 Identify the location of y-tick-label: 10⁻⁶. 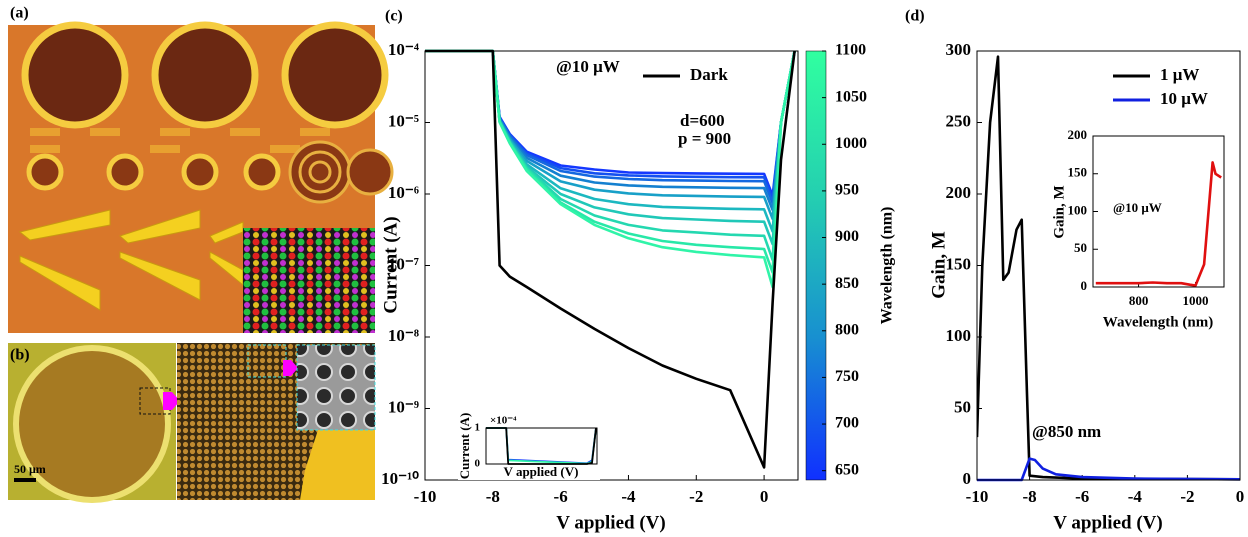
(403, 192).